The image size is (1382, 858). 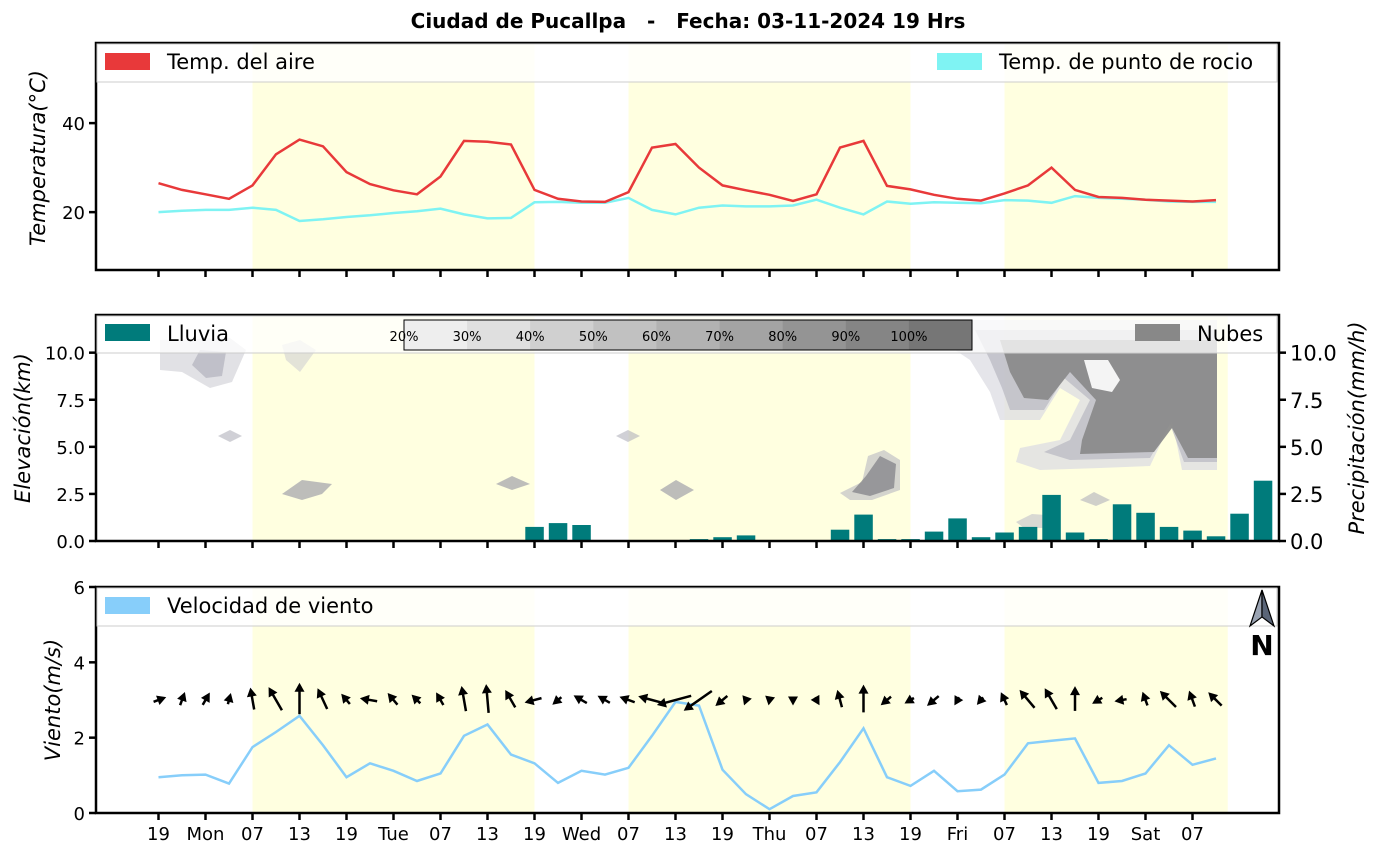 What do you see at coordinates (70, 401) in the screenshot?
I see `y-tick-label: 7.5` at bounding box center [70, 401].